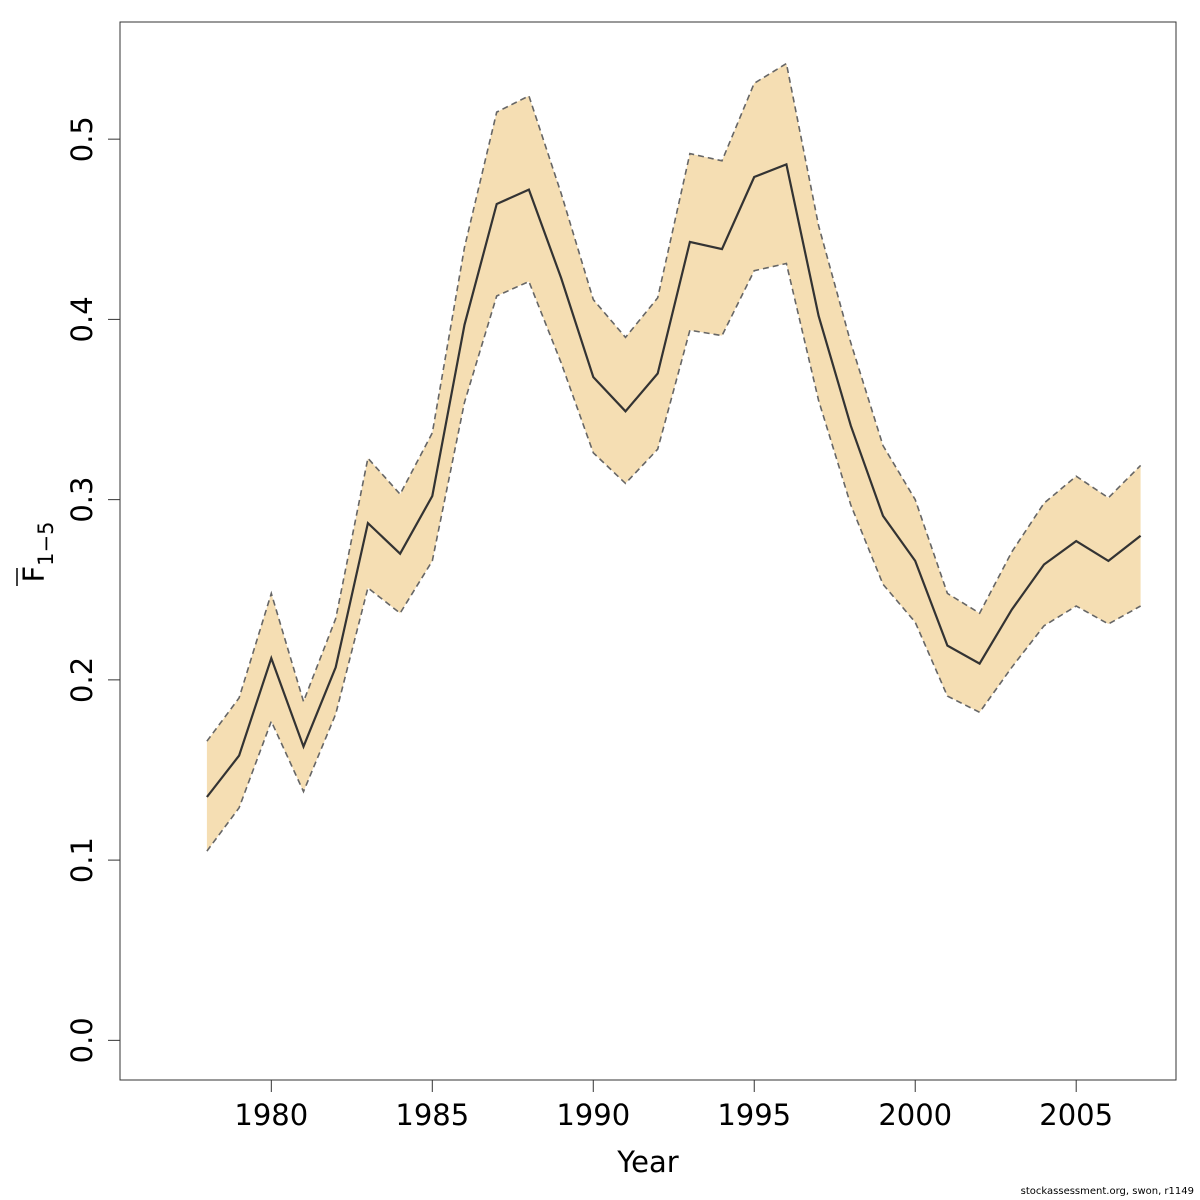 This screenshot has width=1200, height=1200. Describe the element at coordinates (647, 1162) in the screenshot. I see `x-axis-title: Year` at that location.